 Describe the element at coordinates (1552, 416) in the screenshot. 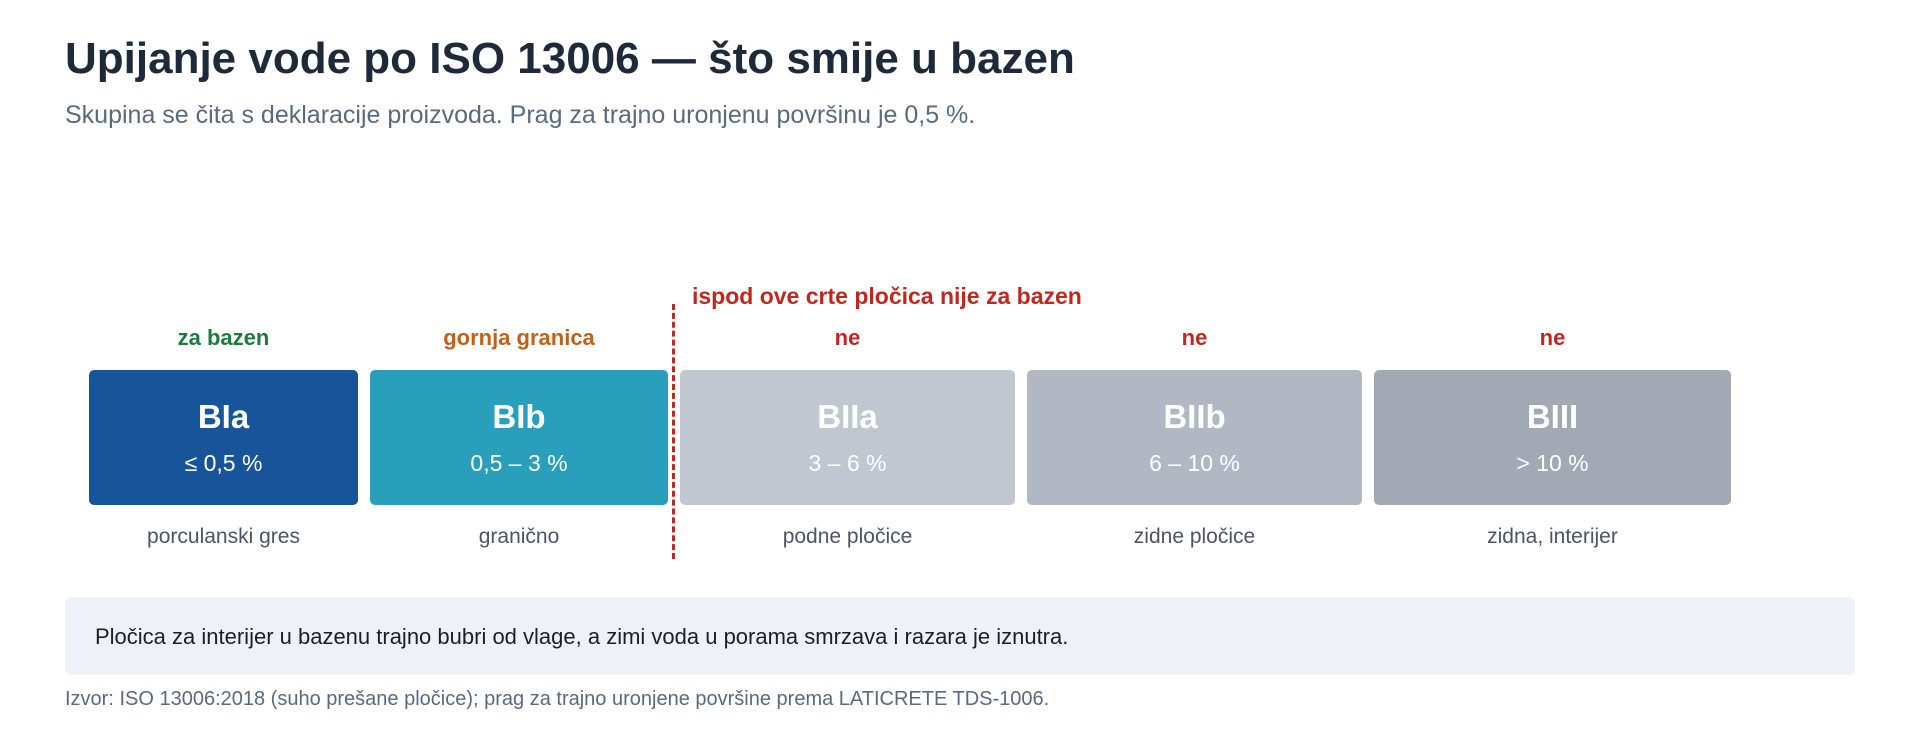

I see `tile-code: BIII` at that location.